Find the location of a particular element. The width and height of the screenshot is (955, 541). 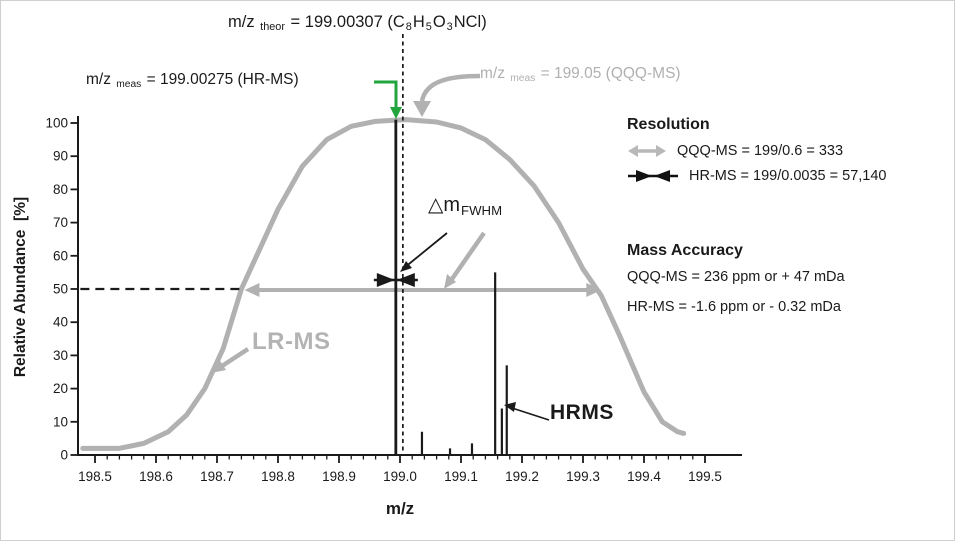

x-tick-label: 198.9 is located at coordinates (339, 476).